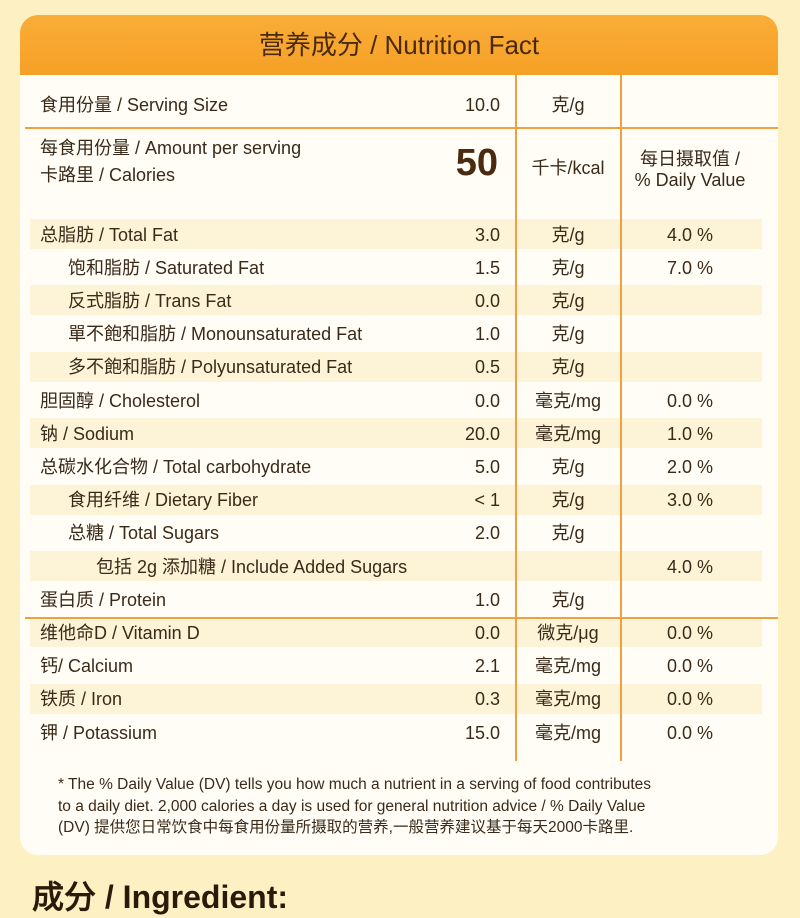 The width and height of the screenshot is (800, 918). I want to click on dv-header: 每日摄取值 /, so click(689, 159).